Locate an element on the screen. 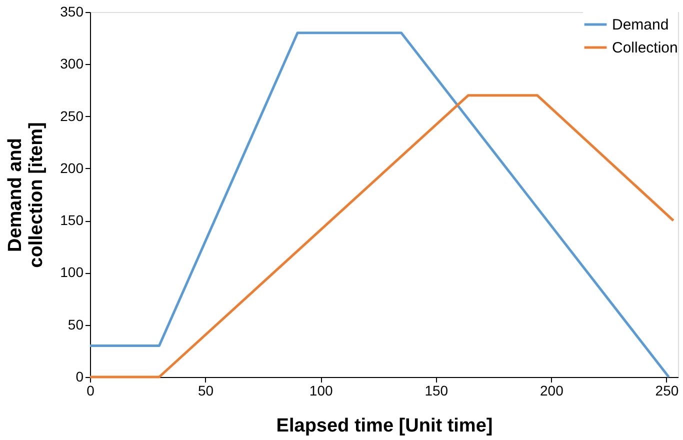 This screenshot has height=440, width=683. y-tick-label: 300 is located at coordinates (72, 64).